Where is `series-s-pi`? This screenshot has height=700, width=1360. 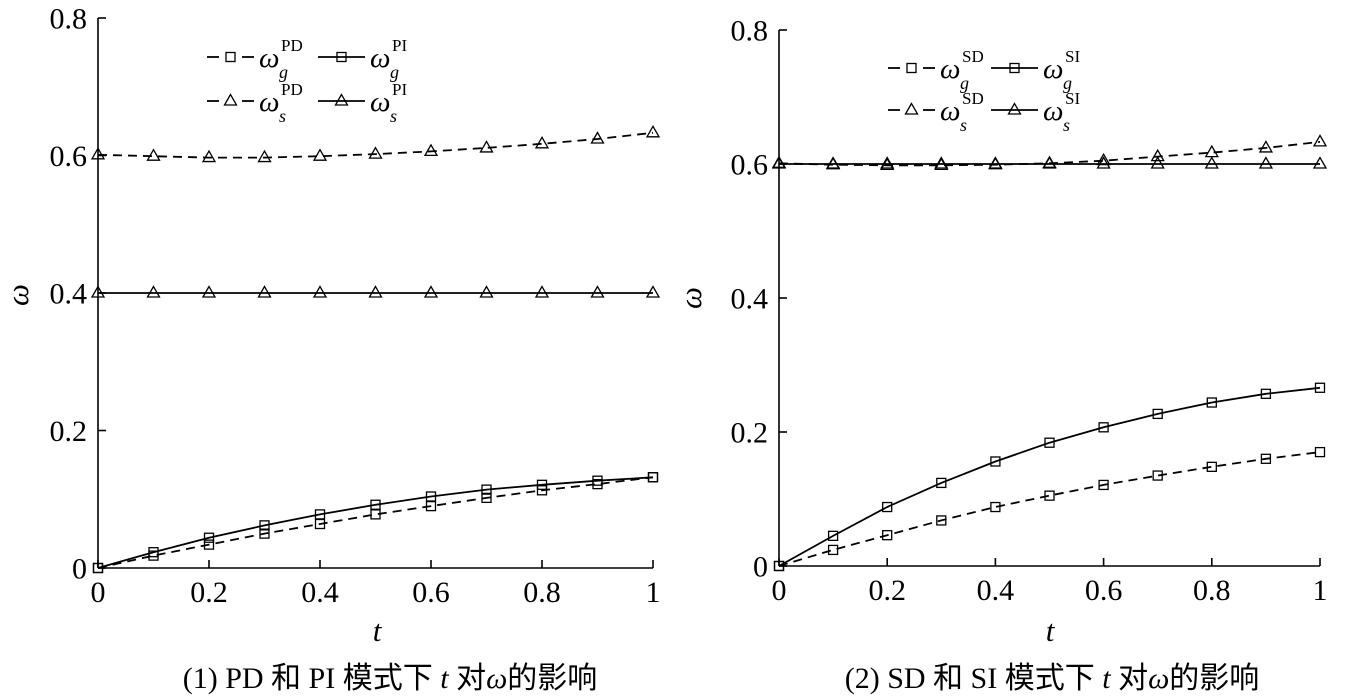
series-s-pi is located at coordinates (375, 291).